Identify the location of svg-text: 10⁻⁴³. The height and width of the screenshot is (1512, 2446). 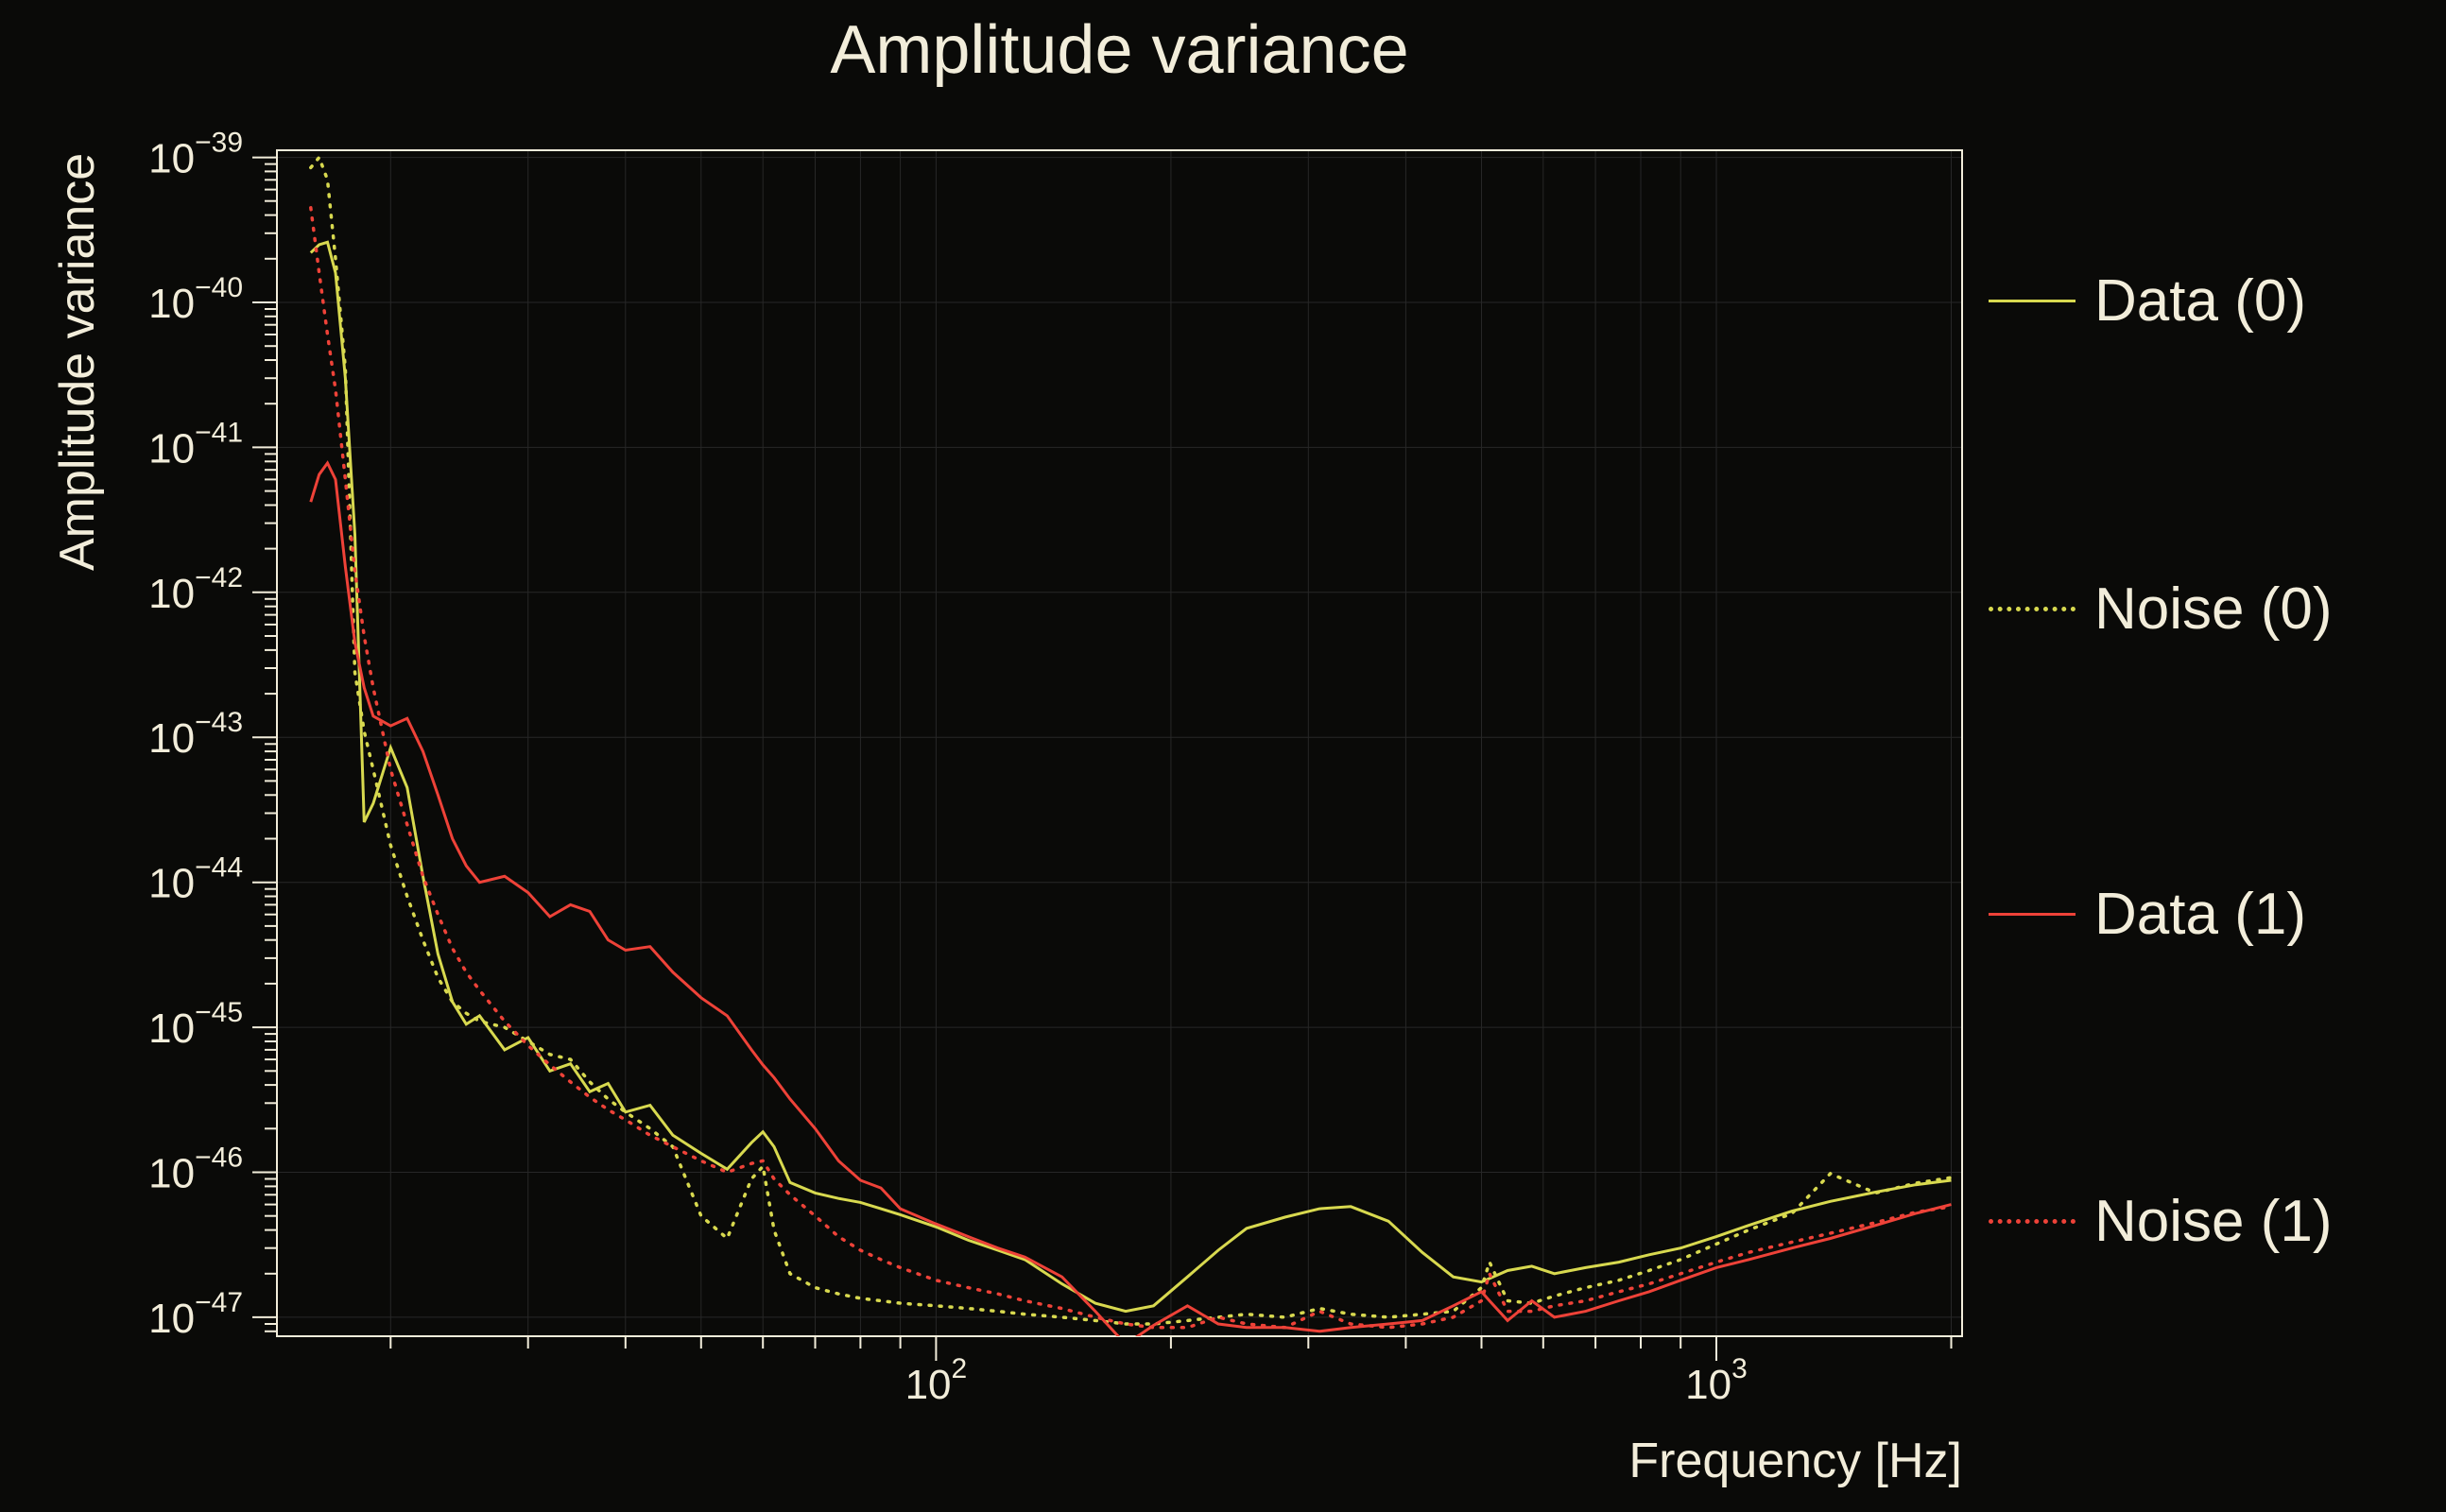
(195, 734).